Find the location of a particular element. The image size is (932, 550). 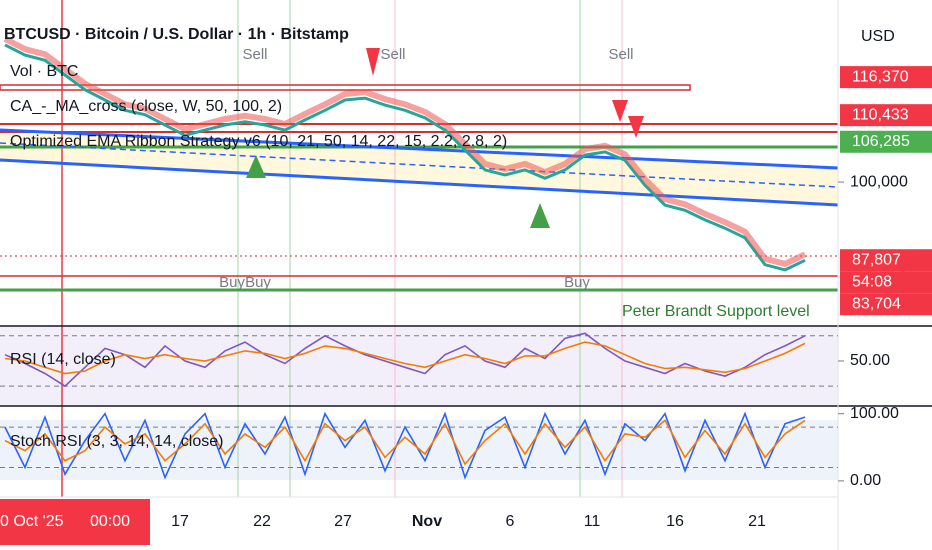

pane-title: Stoch RSI (3, 3, 14, 14, close) is located at coordinates (116, 441).